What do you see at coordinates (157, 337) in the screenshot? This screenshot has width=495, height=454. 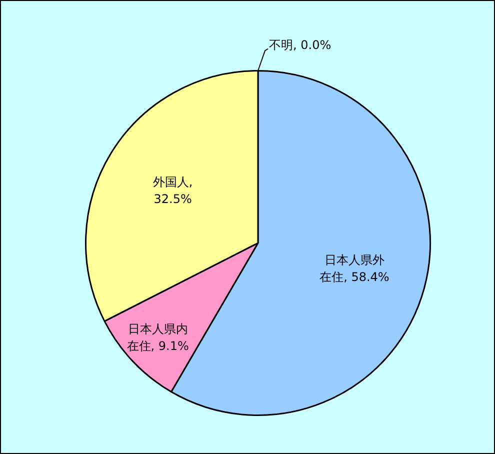 I see `slice-label: 日本人県内在住, 9.1%` at bounding box center [157, 337].